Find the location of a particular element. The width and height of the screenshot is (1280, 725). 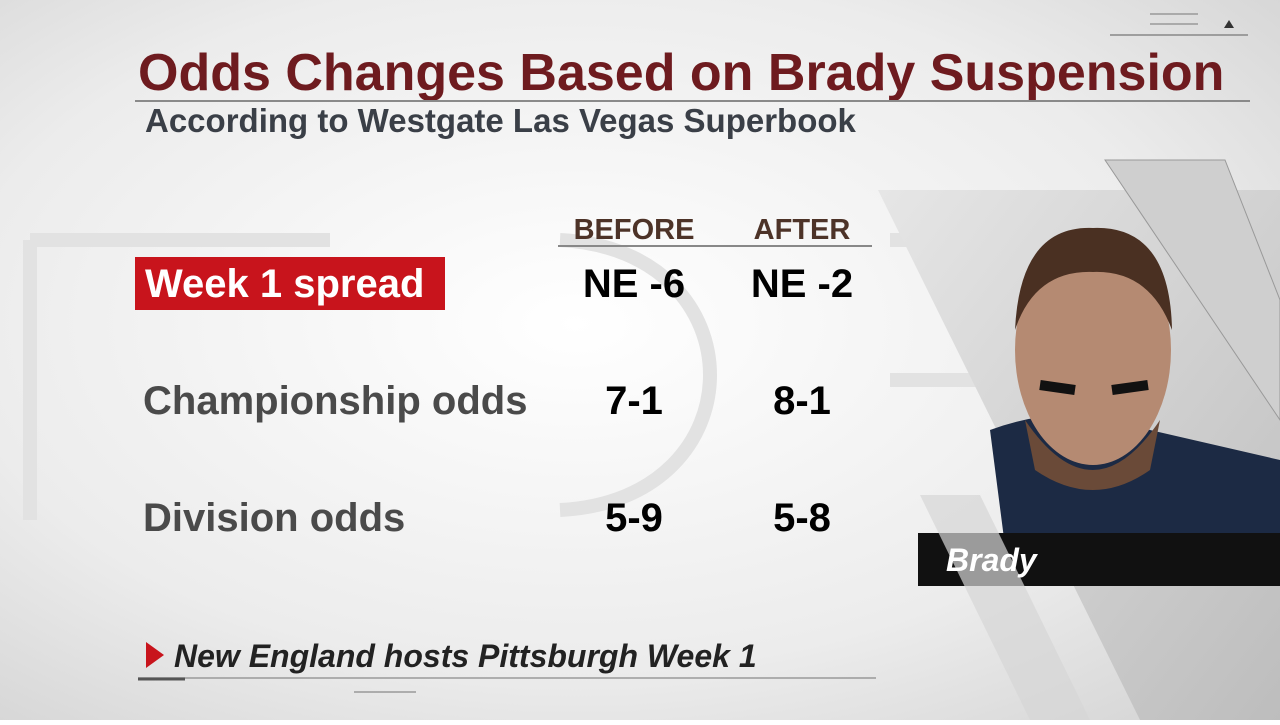

cell: NE -2 is located at coordinates (802, 284).